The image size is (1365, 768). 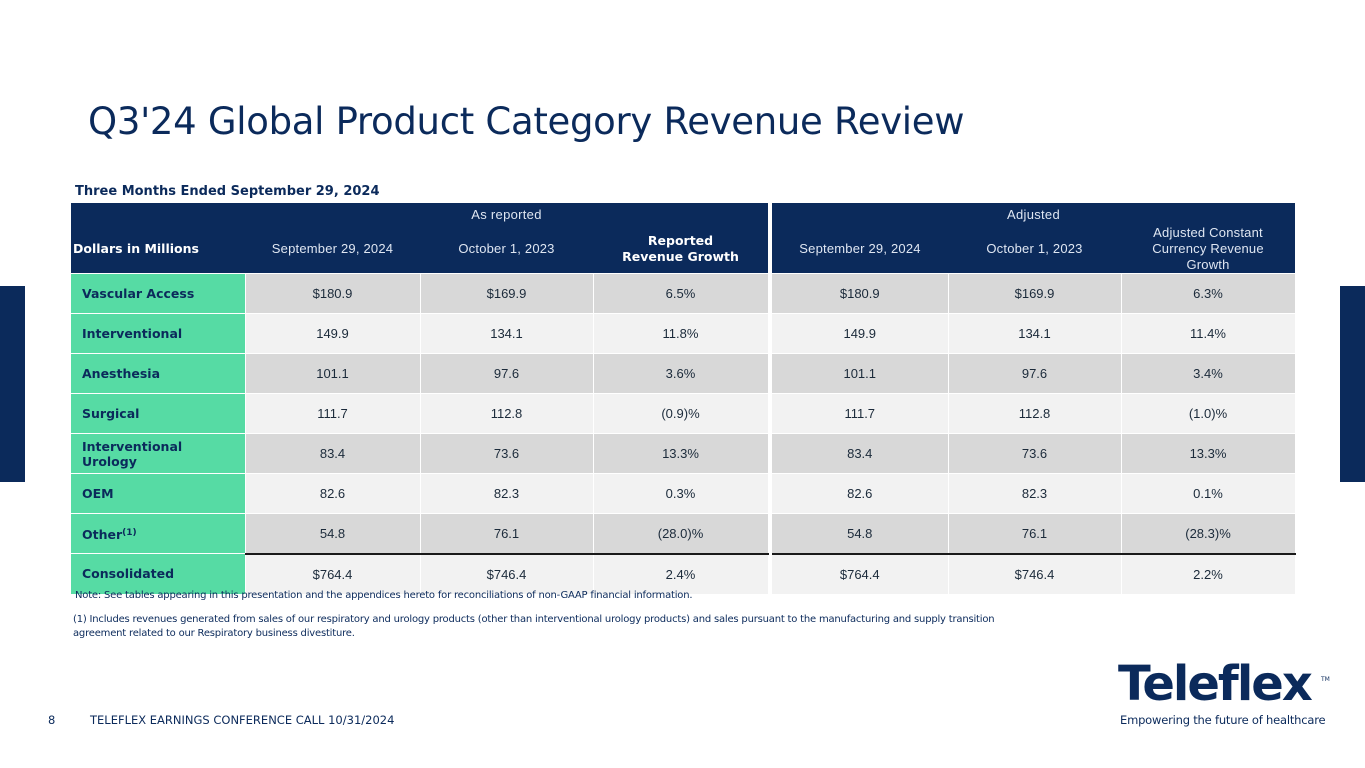 I want to click on cell-adjusted-growth: 11.4%, so click(x=1208, y=333).